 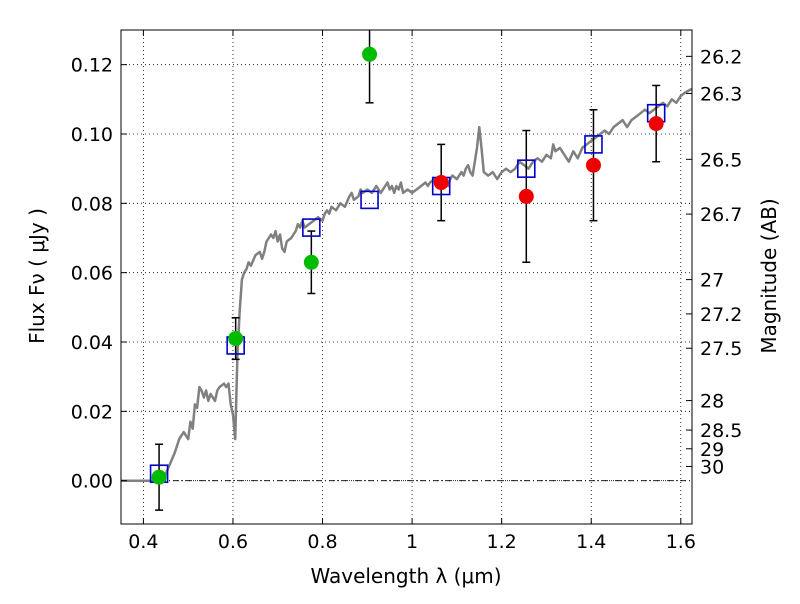 What do you see at coordinates (92, 412) in the screenshot?
I see `y-tick-label: 0.02` at bounding box center [92, 412].